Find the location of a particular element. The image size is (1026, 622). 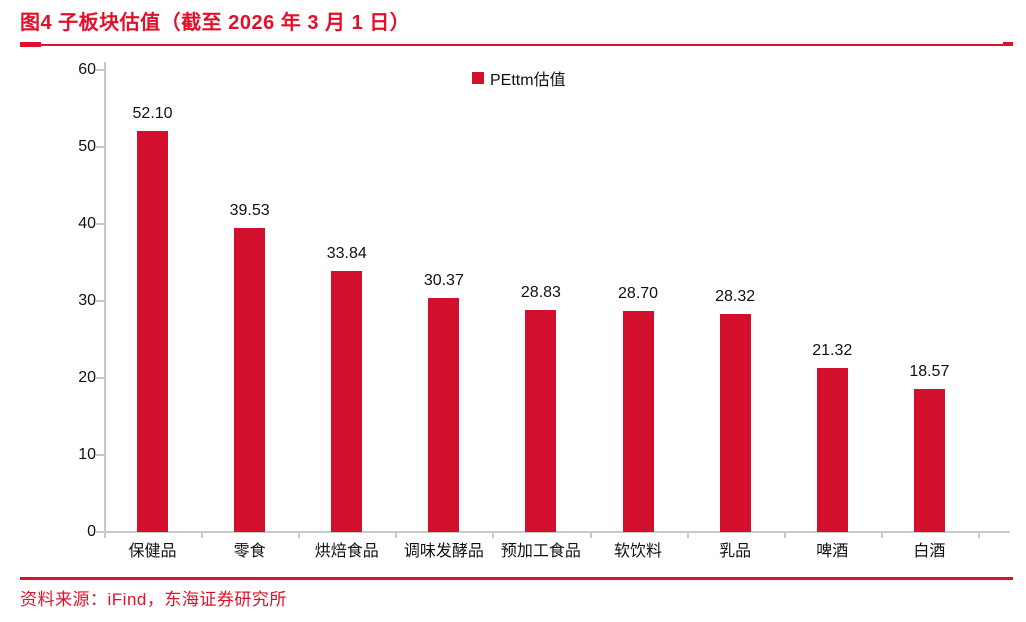

legend-swatch-icon is located at coordinates (478, 78).